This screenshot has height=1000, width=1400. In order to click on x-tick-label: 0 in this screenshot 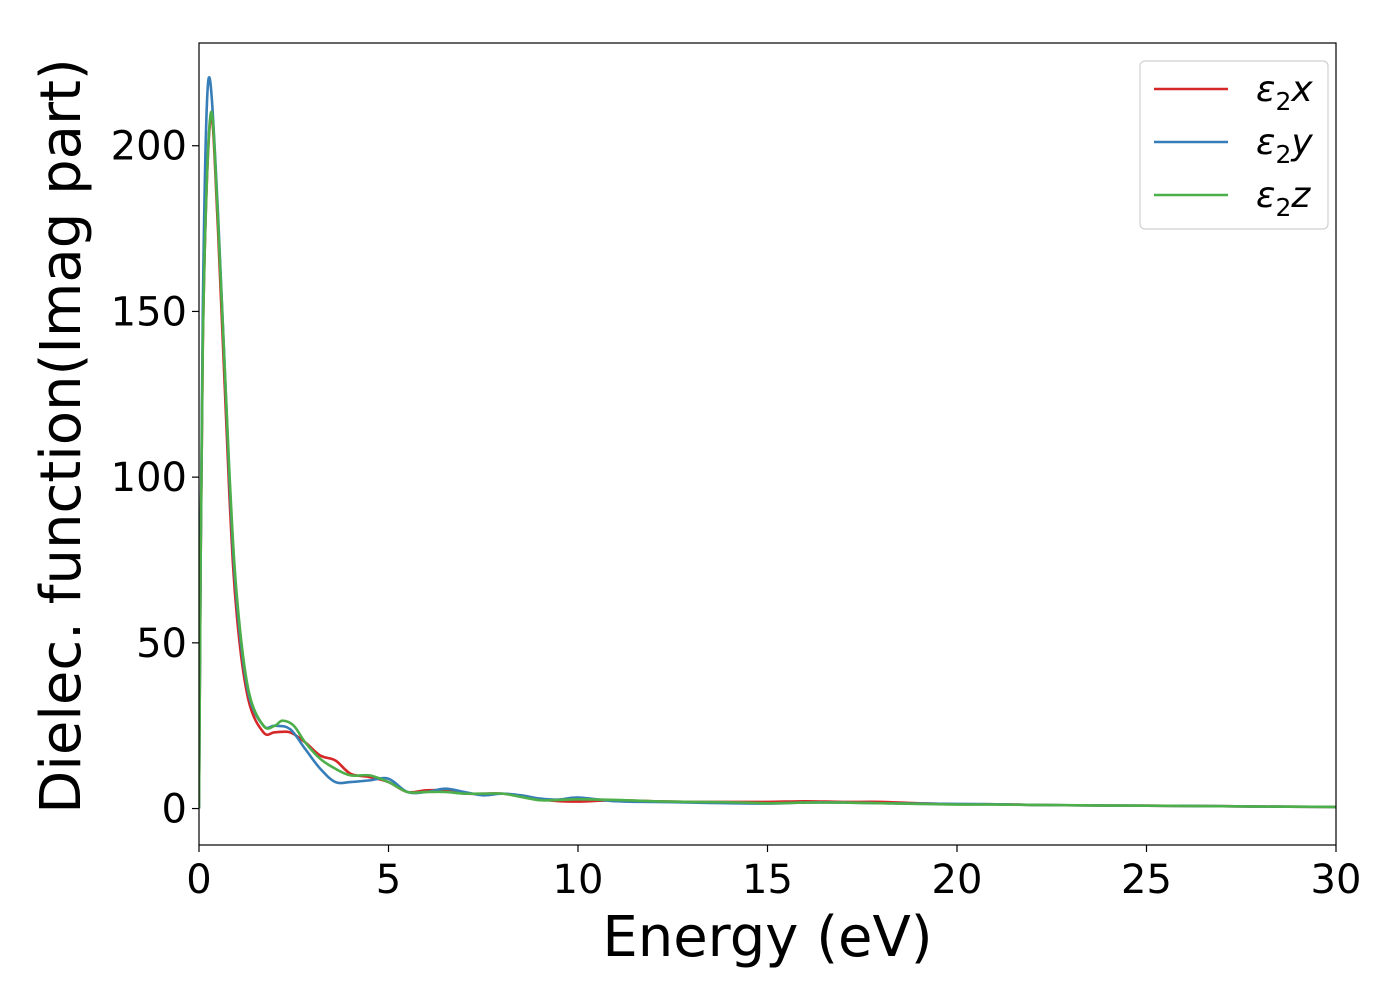, I will do `click(198, 880)`.